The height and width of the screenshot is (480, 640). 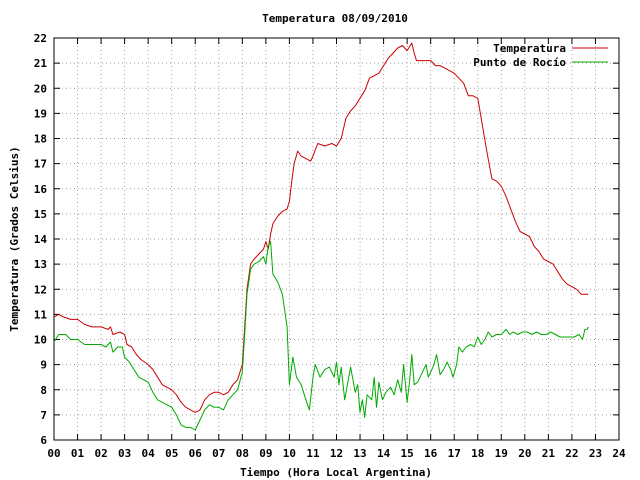 What do you see at coordinates (289, 453) in the screenshot?
I see `x-tick-label: 10` at bounding box center [289, 453].